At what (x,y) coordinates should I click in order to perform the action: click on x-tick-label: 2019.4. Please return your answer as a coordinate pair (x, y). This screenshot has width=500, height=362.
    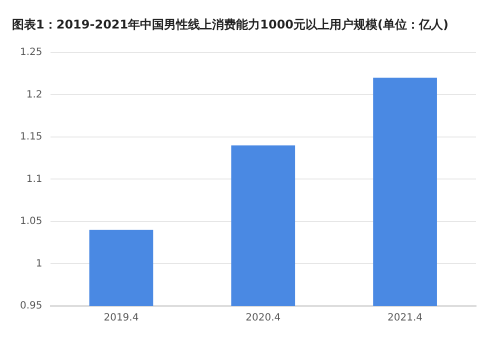
    Looking at the image, I should click on (121, 318).